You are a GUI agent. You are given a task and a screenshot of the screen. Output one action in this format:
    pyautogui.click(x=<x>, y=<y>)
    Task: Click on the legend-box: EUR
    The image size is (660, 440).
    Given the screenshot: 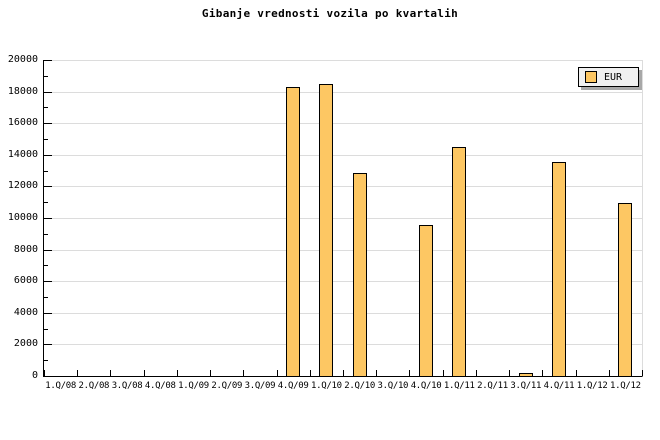 What is the action you would take?
    pyautogui.click(x=608, y=77)
    